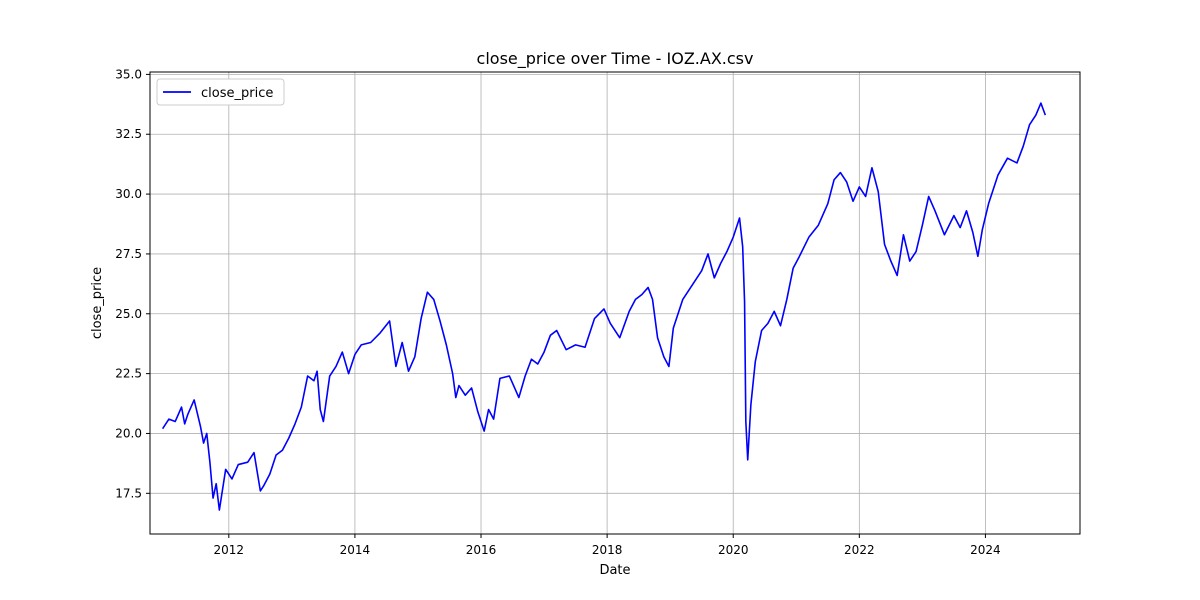 The height and width of the screenshot is (600, 1200). Describe the element at coordinates (128, 194) in the screenshot. I see `y-tick-label: 30.0` at that location.